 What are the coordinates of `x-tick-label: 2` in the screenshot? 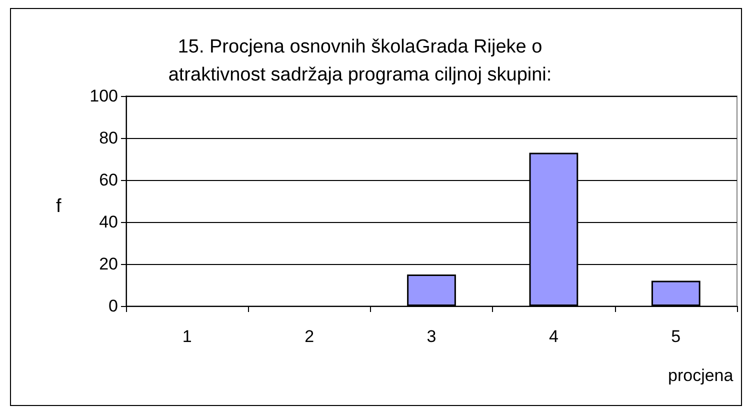 It's located at (309, 336).